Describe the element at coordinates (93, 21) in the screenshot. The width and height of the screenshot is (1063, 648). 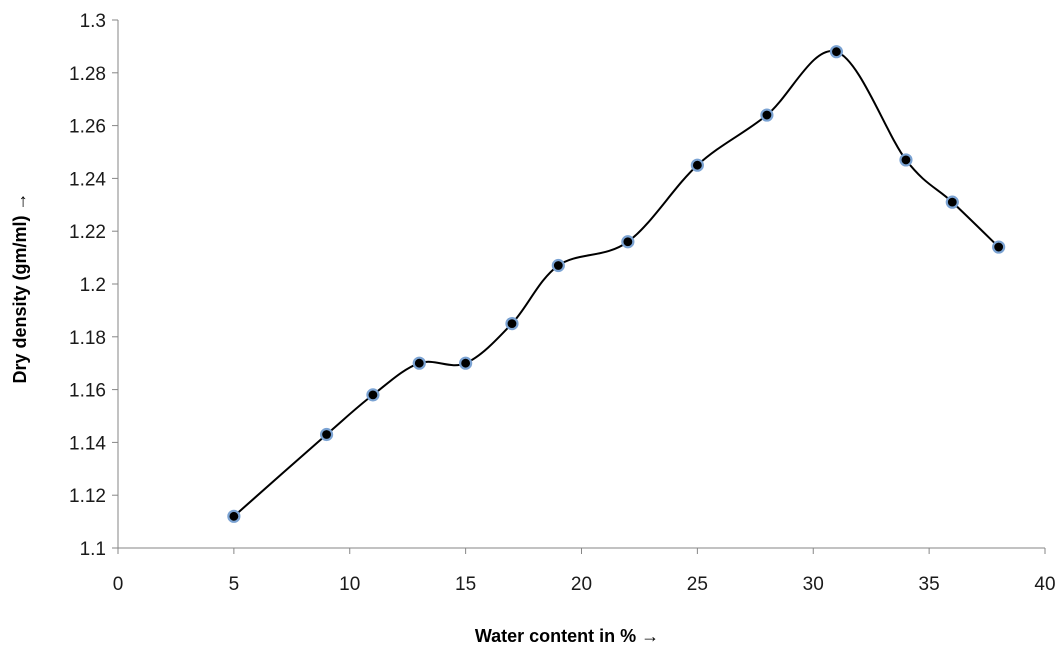
I see `y-tick-label: 1.3` at that location.